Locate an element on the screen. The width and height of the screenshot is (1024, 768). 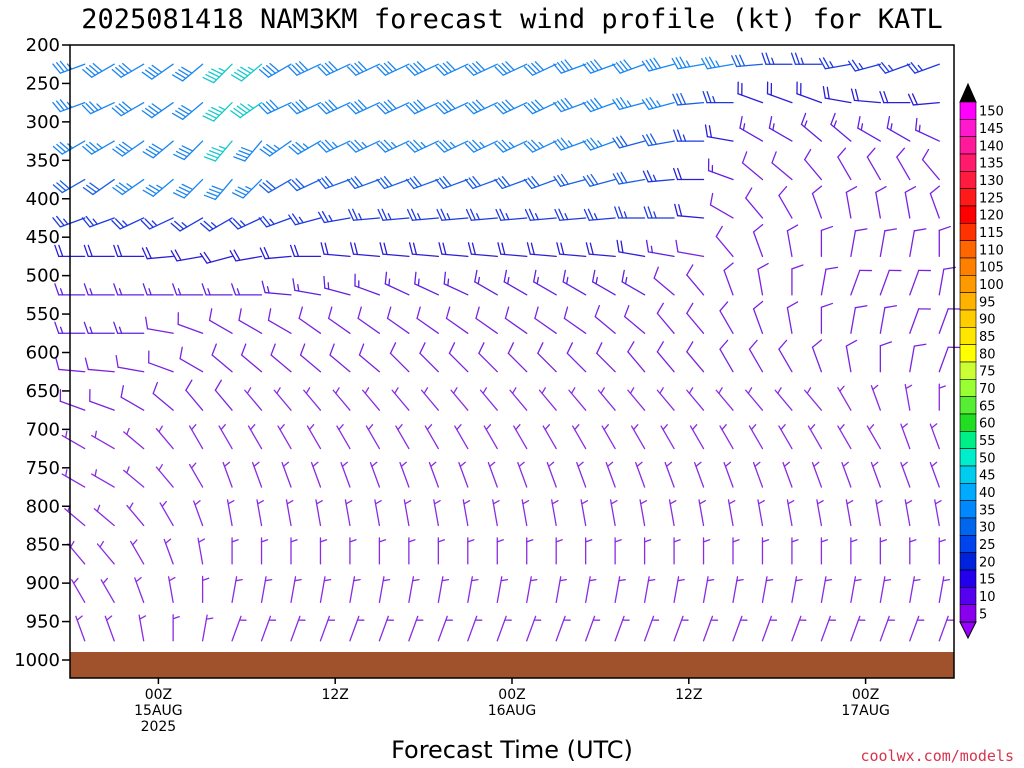
colorbar-label: 105 is located at coordinates (991, 268).